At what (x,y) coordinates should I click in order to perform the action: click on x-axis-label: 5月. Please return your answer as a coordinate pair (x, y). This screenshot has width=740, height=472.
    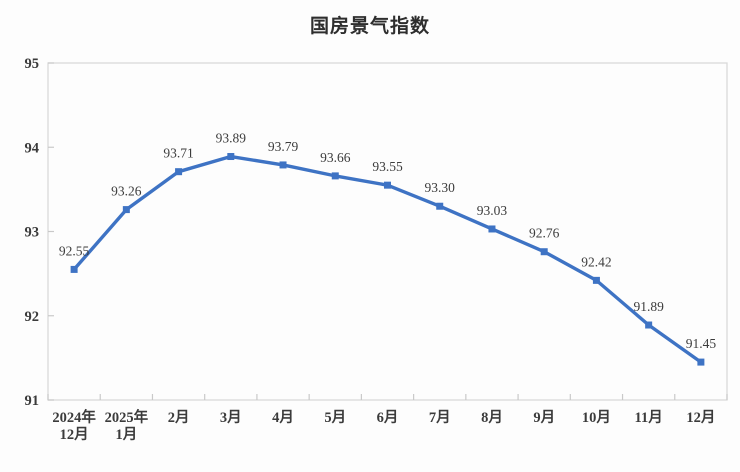
    Looking at the image, I should click on (335, 417).